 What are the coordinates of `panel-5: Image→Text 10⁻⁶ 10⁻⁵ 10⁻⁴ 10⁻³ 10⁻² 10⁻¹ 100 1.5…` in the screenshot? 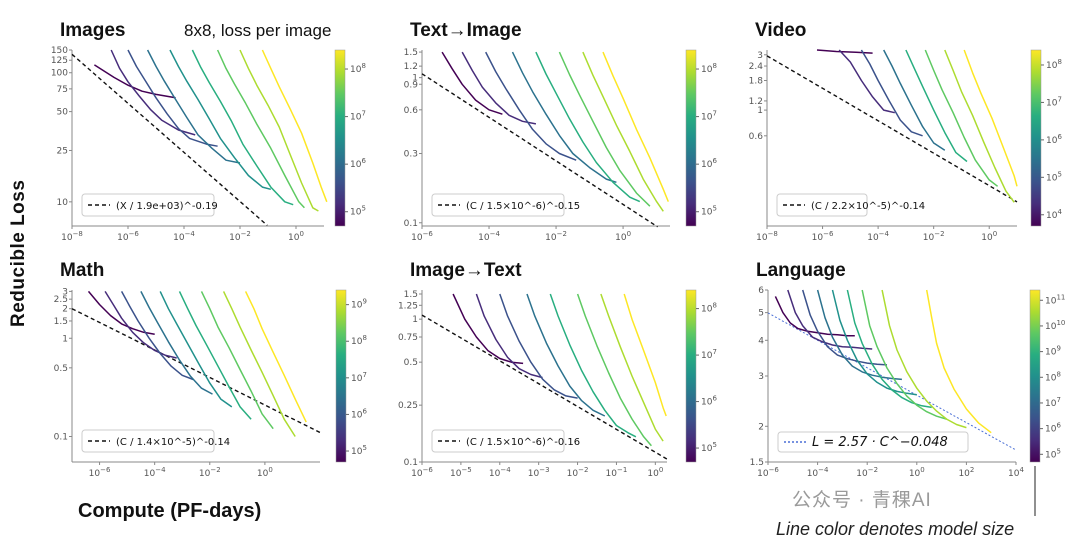 It's located at (558, 369).